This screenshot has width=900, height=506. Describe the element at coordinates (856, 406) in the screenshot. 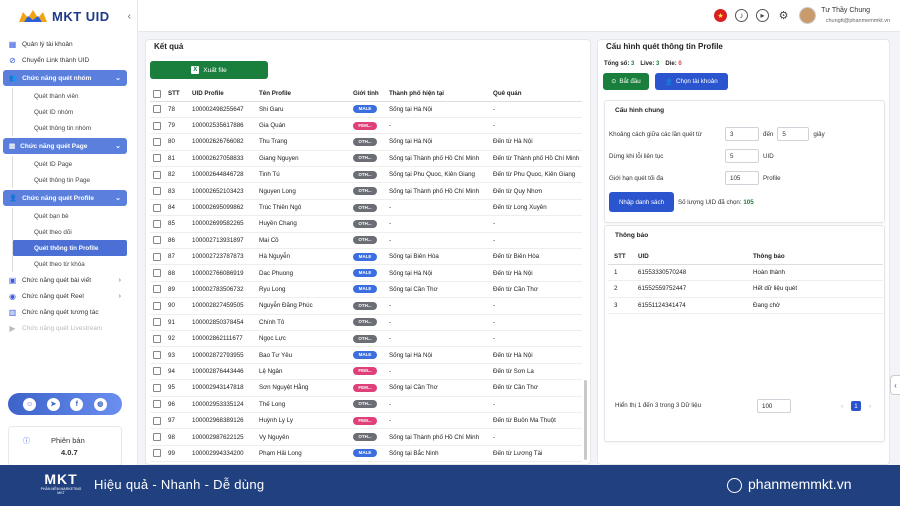

I see `page-button: 1` at that location.